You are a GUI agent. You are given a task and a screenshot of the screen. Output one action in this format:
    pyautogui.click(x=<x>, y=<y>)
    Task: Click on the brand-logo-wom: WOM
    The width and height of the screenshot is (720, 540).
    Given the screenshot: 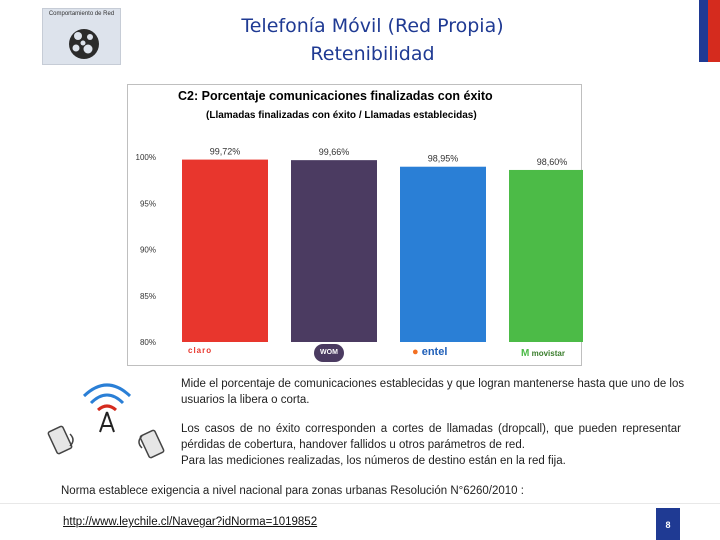 What is the action you would take?
    pyautogui.click(x=329, y=353)
    